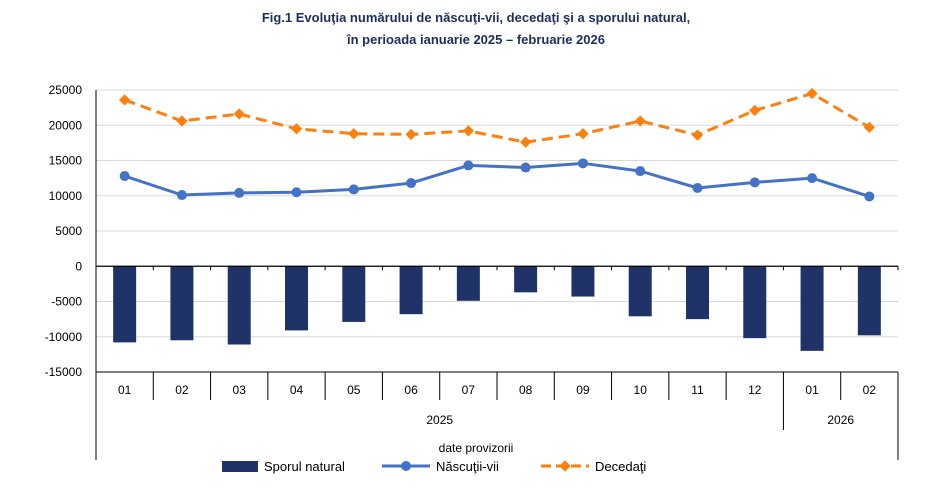 The height and width of the screenshot is (490, 952). I want to click on y-tick-label: 0, so click(78, 266).